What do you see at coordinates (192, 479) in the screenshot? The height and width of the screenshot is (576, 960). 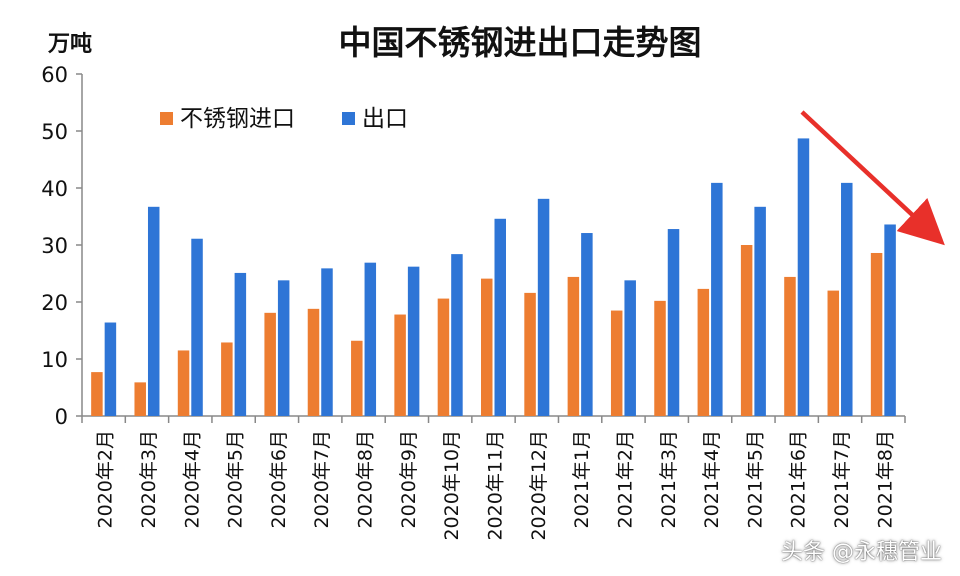 I see `x-tick-label: 2020年4月` at bounding box center [192, 479].